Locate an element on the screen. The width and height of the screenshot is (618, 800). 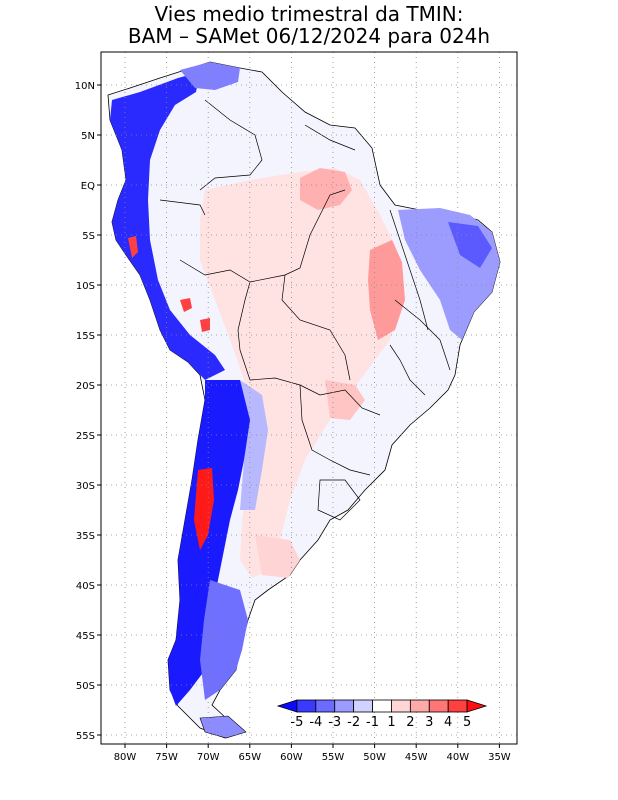
colorbar-label: 4 is located at coordinates (448, 722).